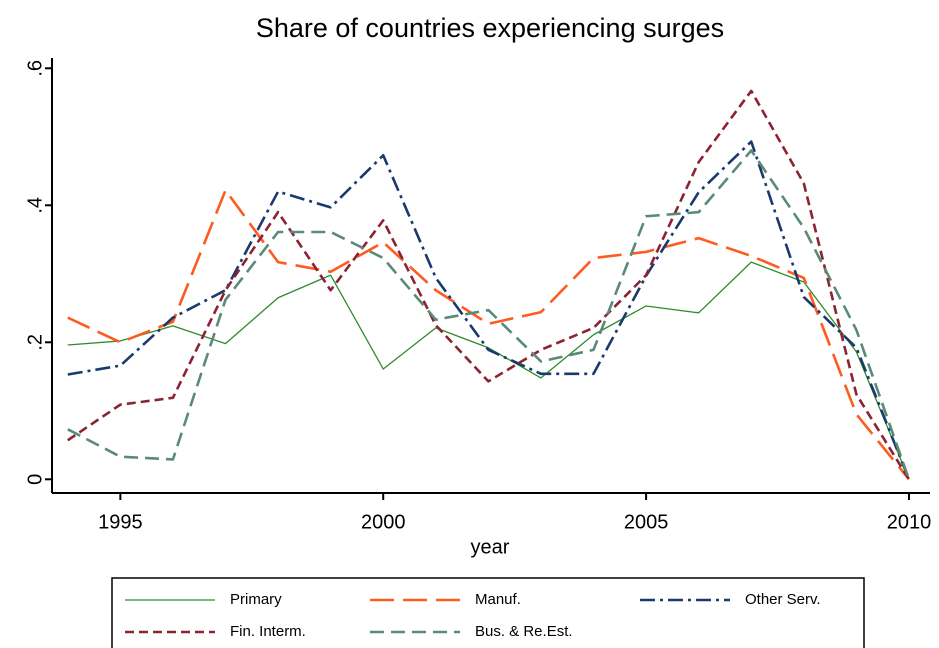 This screenshot has height=648, width=939. What do you see at coordinates (498, 599) in the screenshot?
I see `legend-label: Manuf.` at bounding box center [498, 599].